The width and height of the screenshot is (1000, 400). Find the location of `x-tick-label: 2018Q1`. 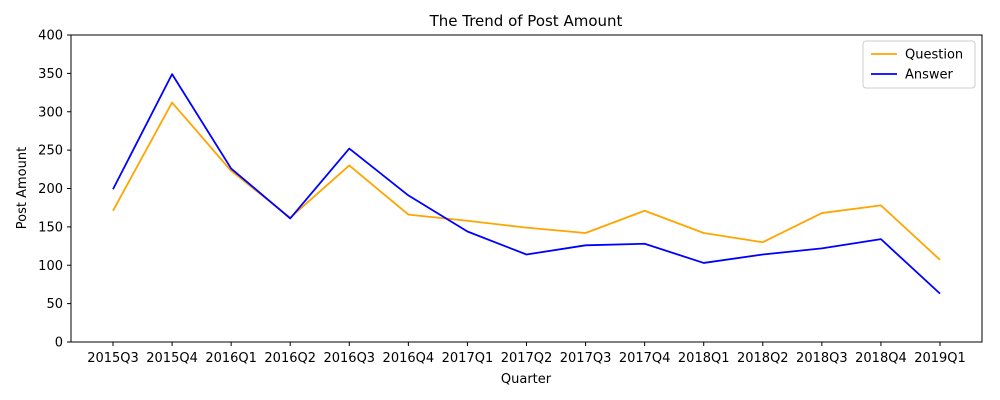

x-tick-label: 2018Q1 is located at coordinates (704, 358).